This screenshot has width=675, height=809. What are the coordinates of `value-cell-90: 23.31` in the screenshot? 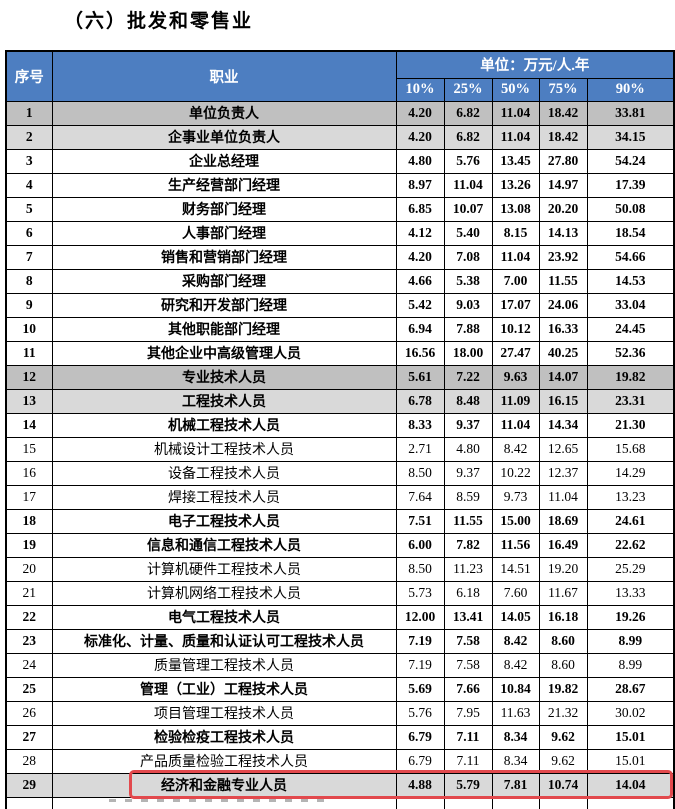 It's located at (630, 401).